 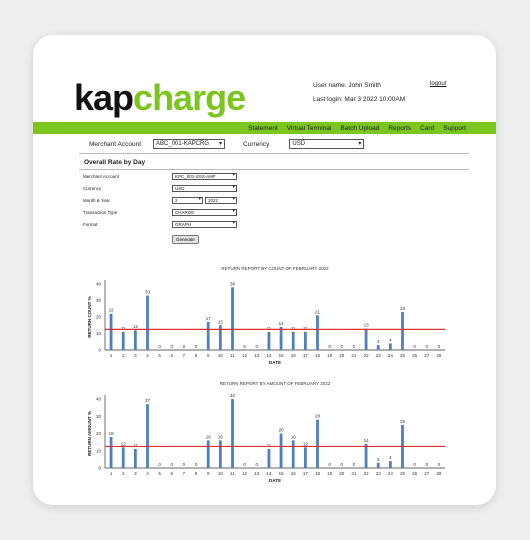 What do you see at coordinates (400, 128) in the screenshot?
I see `nav-reports: Reports` at bounding box center [400, 128].